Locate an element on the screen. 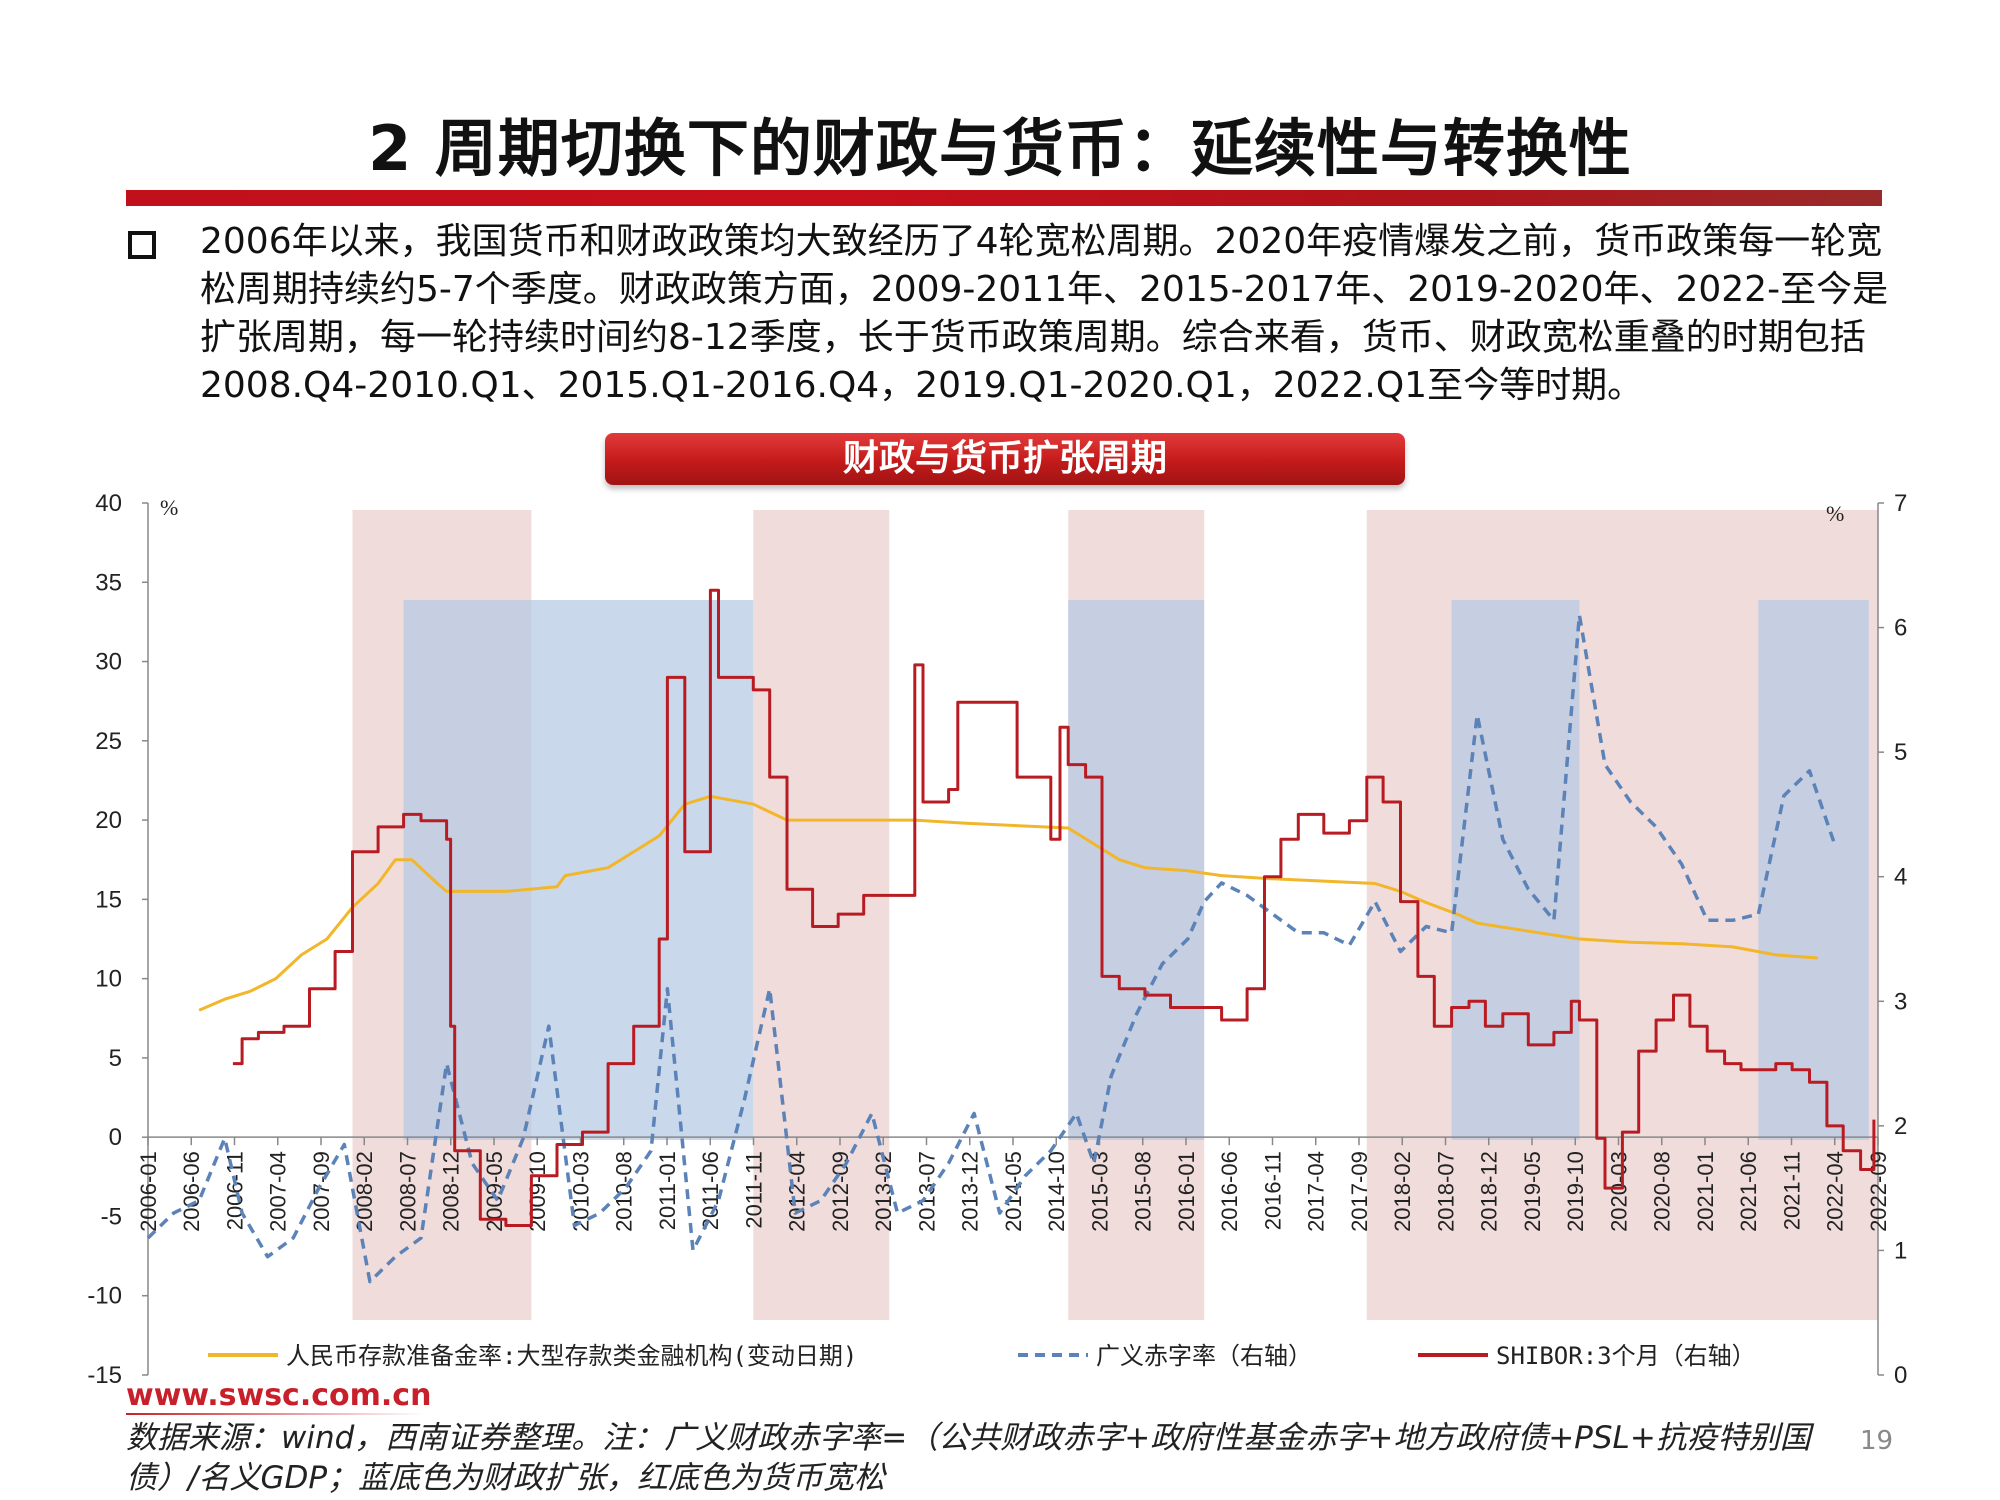 The image size is (2000, 1500). right-tick-label: 6 is located at coordinates (1900, 628).